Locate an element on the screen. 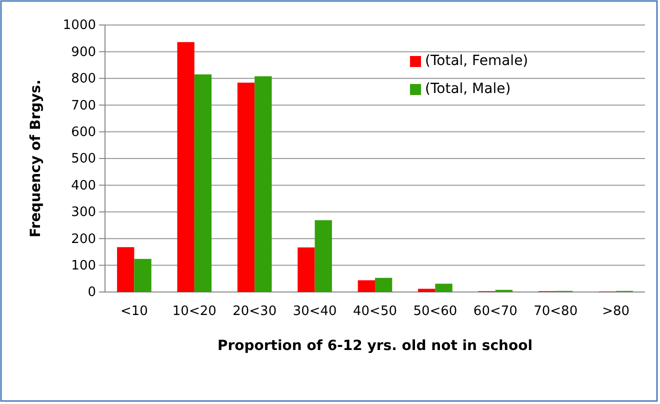 This screenshot has height=404, width=660. x-axis-title: Proportion of 6-12 yrs. old not in school is located at coordinates (375, 346).